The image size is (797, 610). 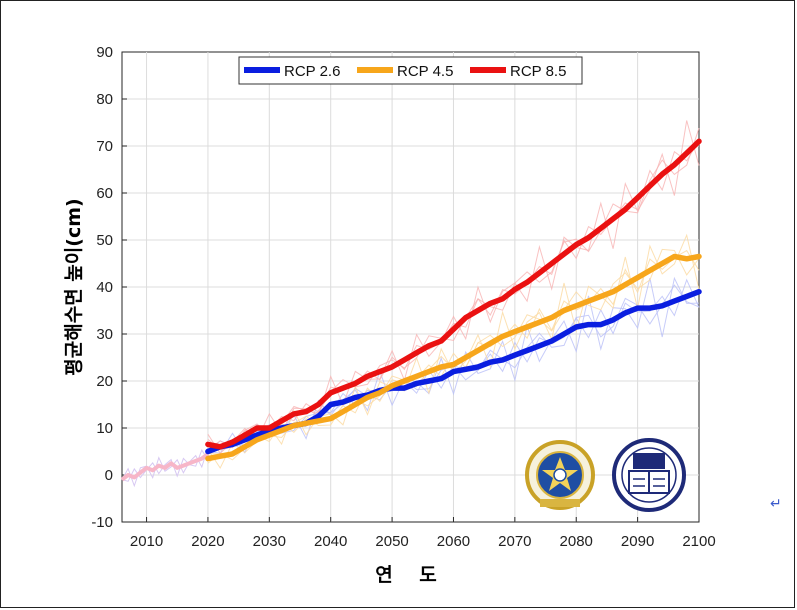 What do you see at coordinates (411, 575) in the screenshot?
I see `x-axis-title: 연 도` at bounding box center [411, 575].